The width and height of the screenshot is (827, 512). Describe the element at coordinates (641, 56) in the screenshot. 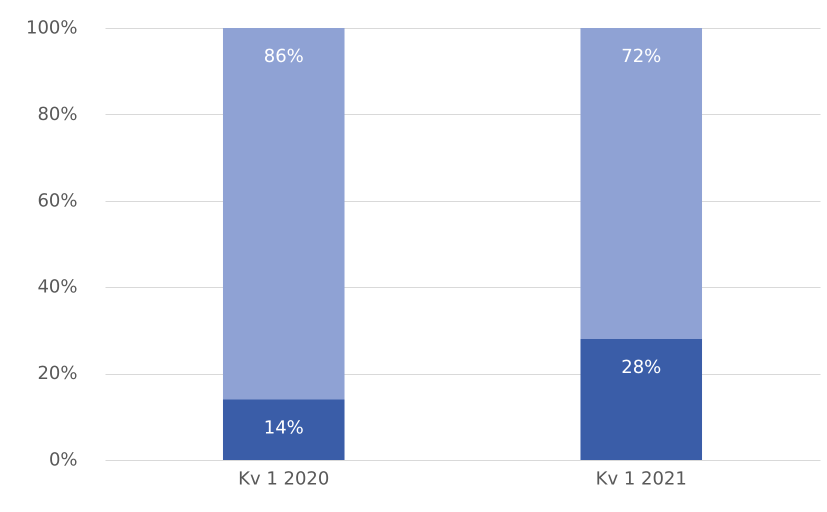

I see `data-label: 72%` at that location.